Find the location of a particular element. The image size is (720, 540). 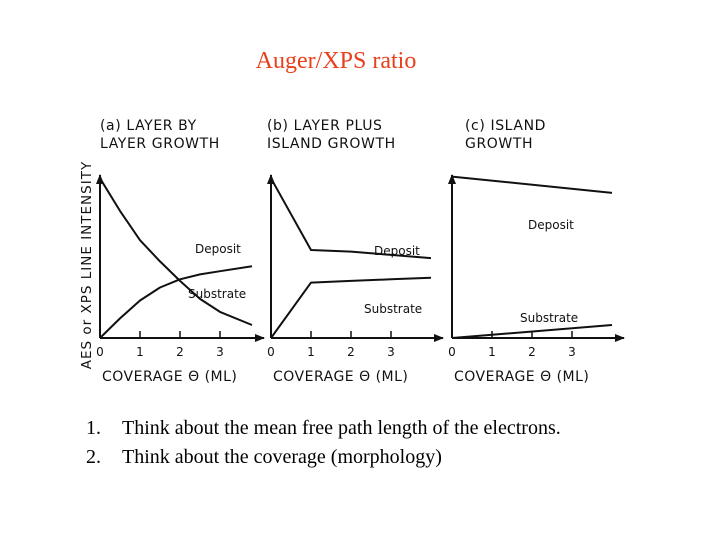

slide-title: Auger/XPS ratio is located at coordinates (336, 61).